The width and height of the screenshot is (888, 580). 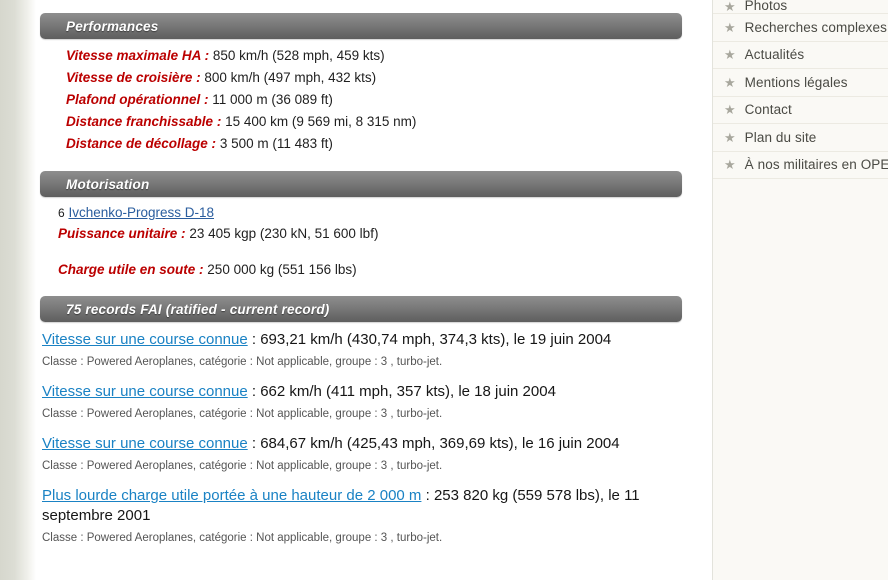 What do you see at coordinates (780, 137) in the screenshot?
I see `sidebar-item-label: Plan du site` at bounding box center [780, 137].